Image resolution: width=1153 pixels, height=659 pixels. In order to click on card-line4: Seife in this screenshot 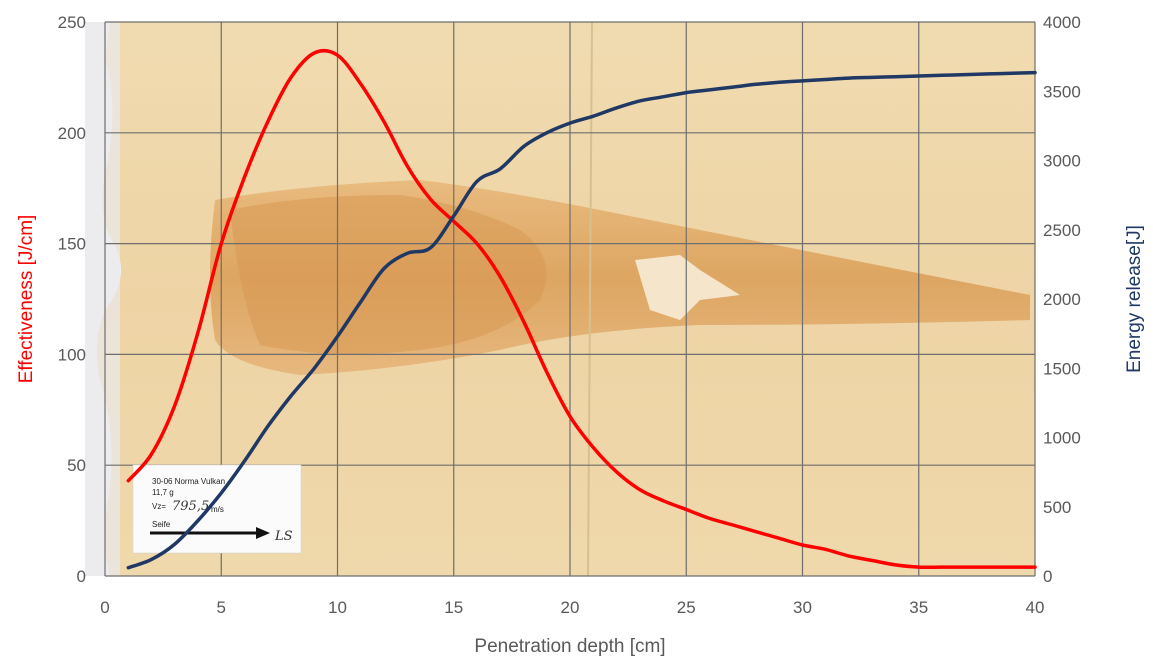, I will do `click(161, 524)`.